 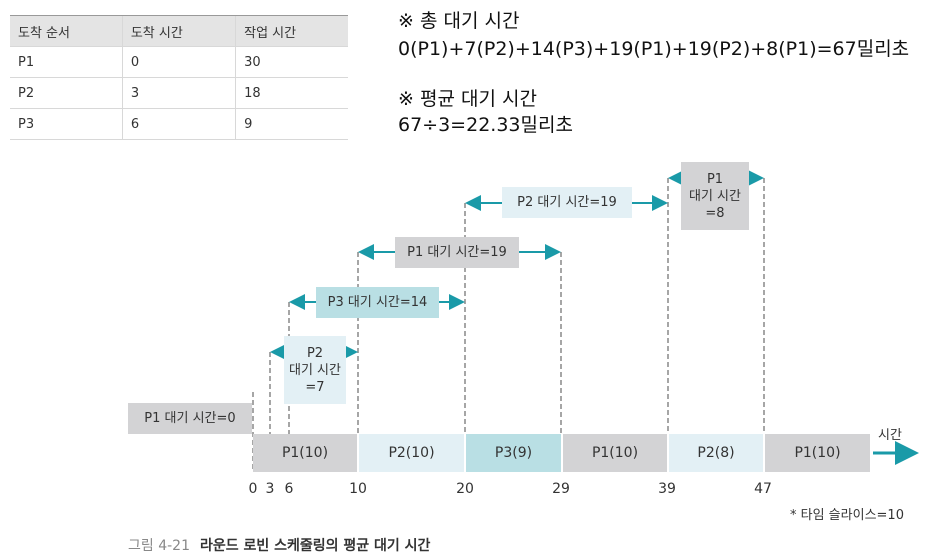 I want to click on header-cell: 도착 시간, so click(x=178, y=31).